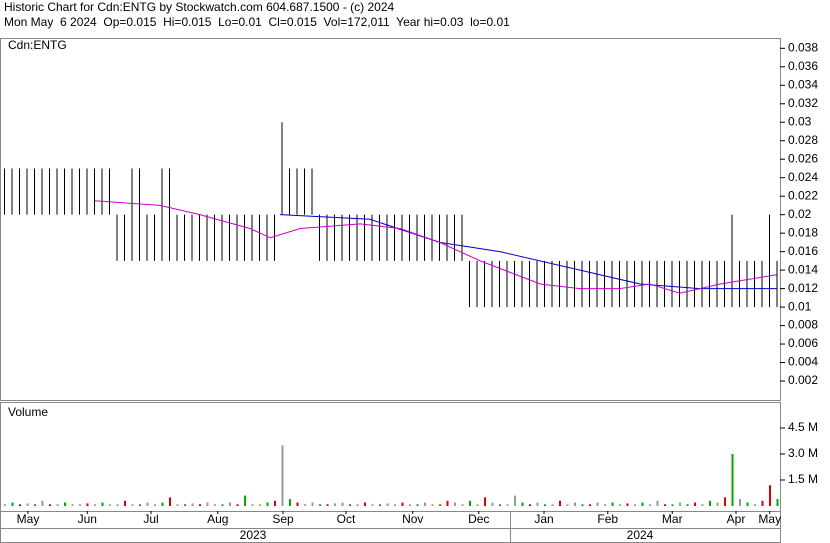 The height and width of the screenshot is (543, 830). What do you see at coordinates (346, 519) in the screenshot?
I see `x-tick-label: Oct` at bounding box center [346, 519].